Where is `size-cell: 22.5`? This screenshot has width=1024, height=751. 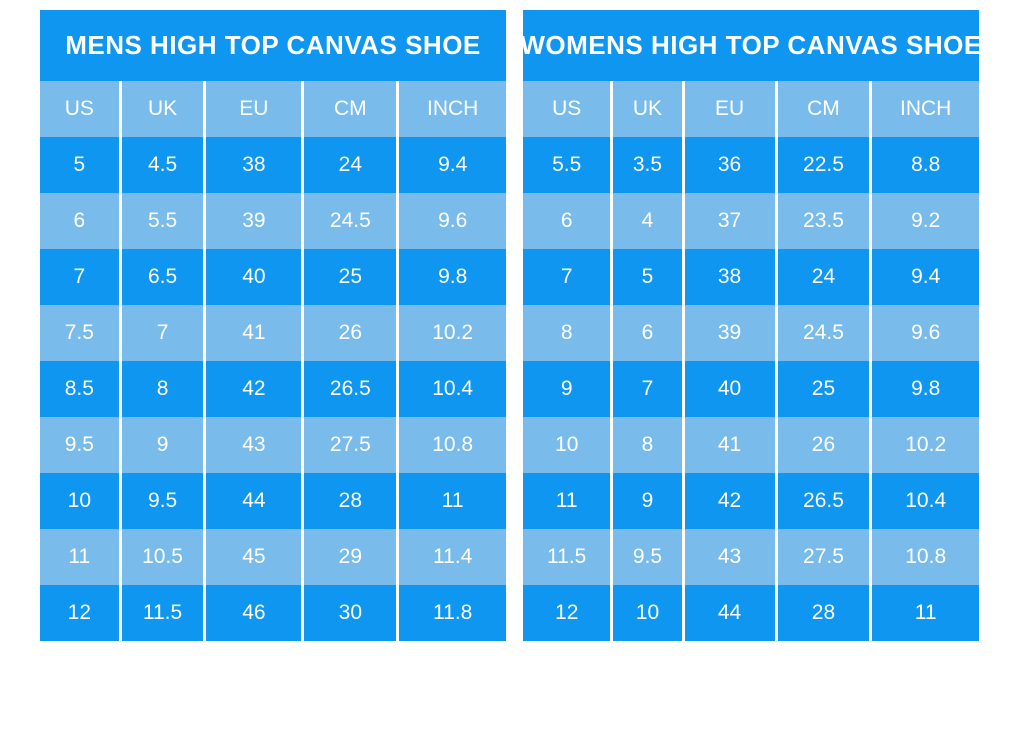 size-cell: 22.5 is located at coordinates (822, 165).